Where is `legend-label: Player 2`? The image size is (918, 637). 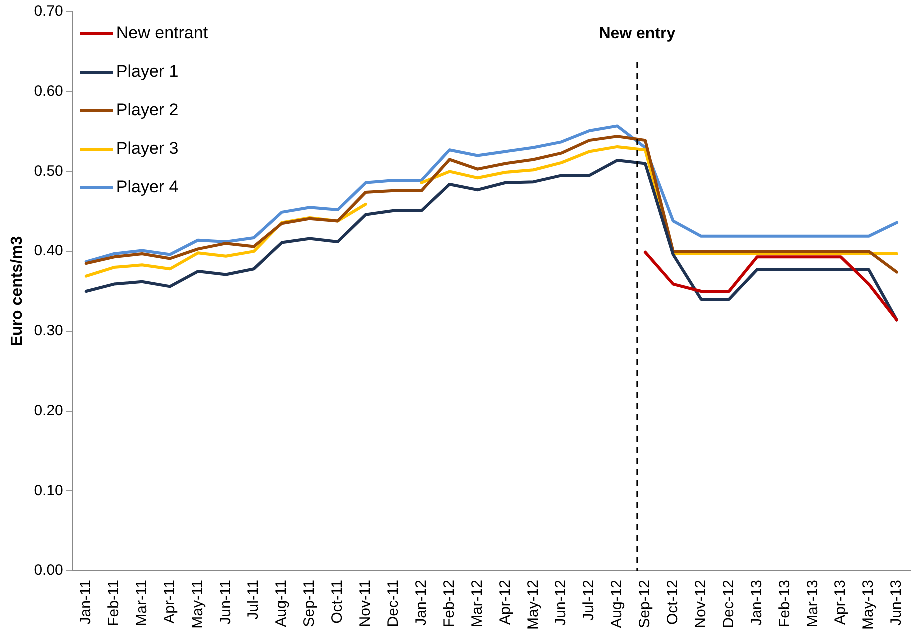 legend-label: Player 2 is located at coordinates (147, 110).